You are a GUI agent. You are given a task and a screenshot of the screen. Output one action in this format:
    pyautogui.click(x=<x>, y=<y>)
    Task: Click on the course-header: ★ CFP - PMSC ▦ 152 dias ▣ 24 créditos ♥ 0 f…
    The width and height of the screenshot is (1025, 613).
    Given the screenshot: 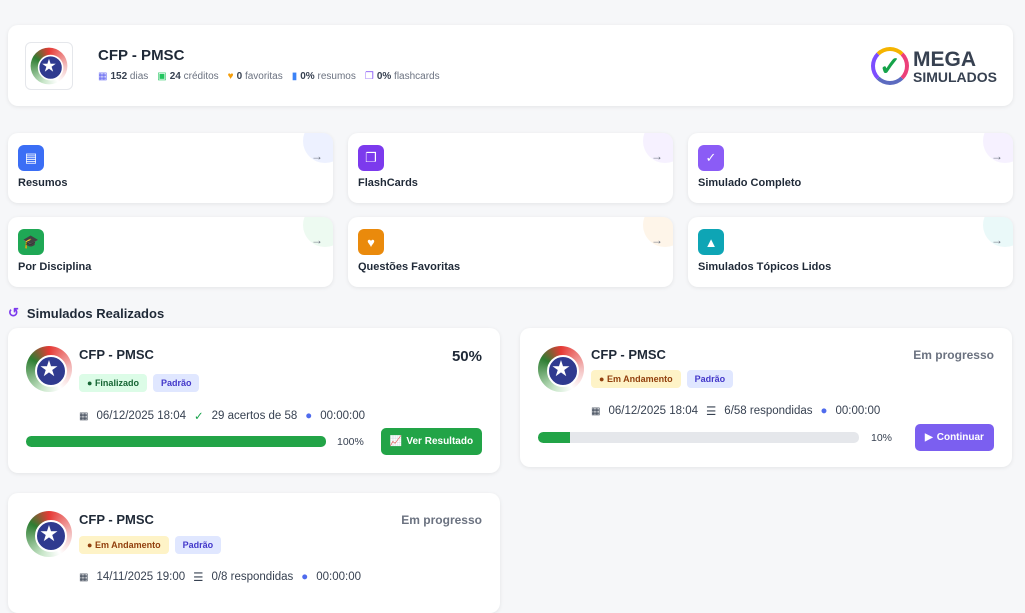 What is the action you would take?
    pyautogui.click(x=510, y=65)
    